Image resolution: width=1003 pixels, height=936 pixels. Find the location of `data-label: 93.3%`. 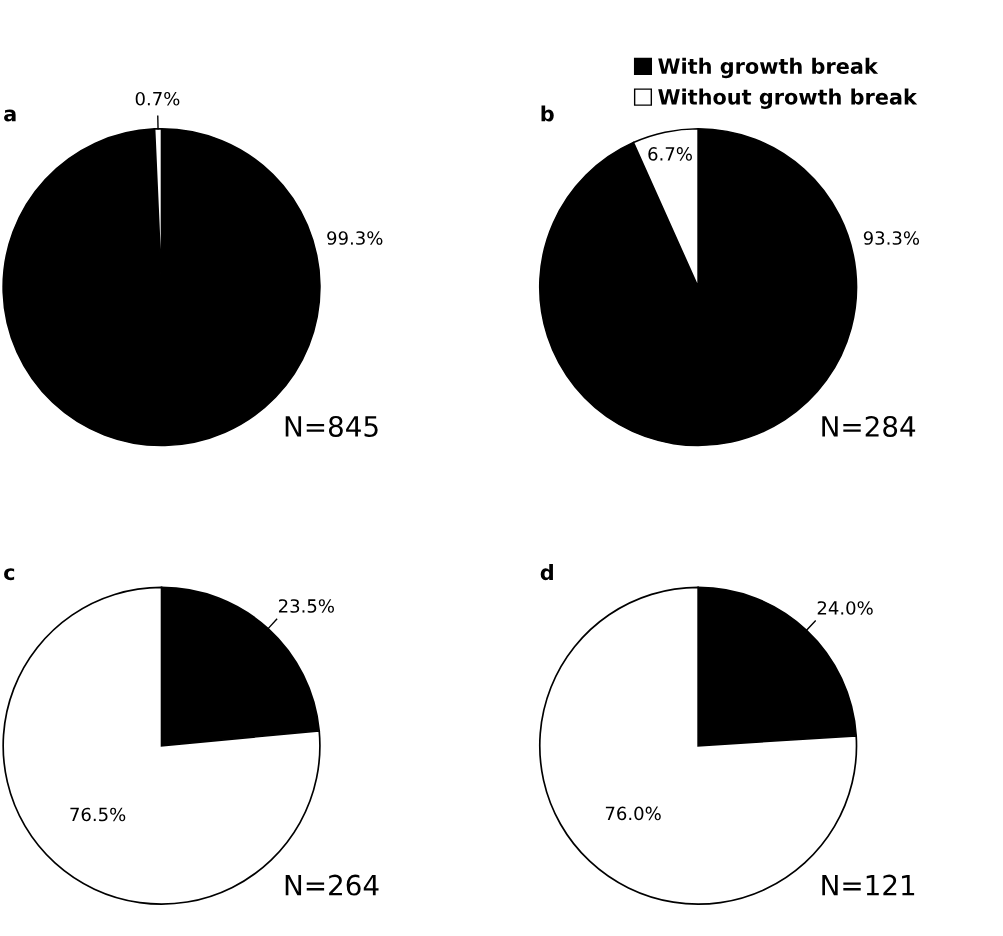

data-label: 93.3% is located at coordinates (891, 238).